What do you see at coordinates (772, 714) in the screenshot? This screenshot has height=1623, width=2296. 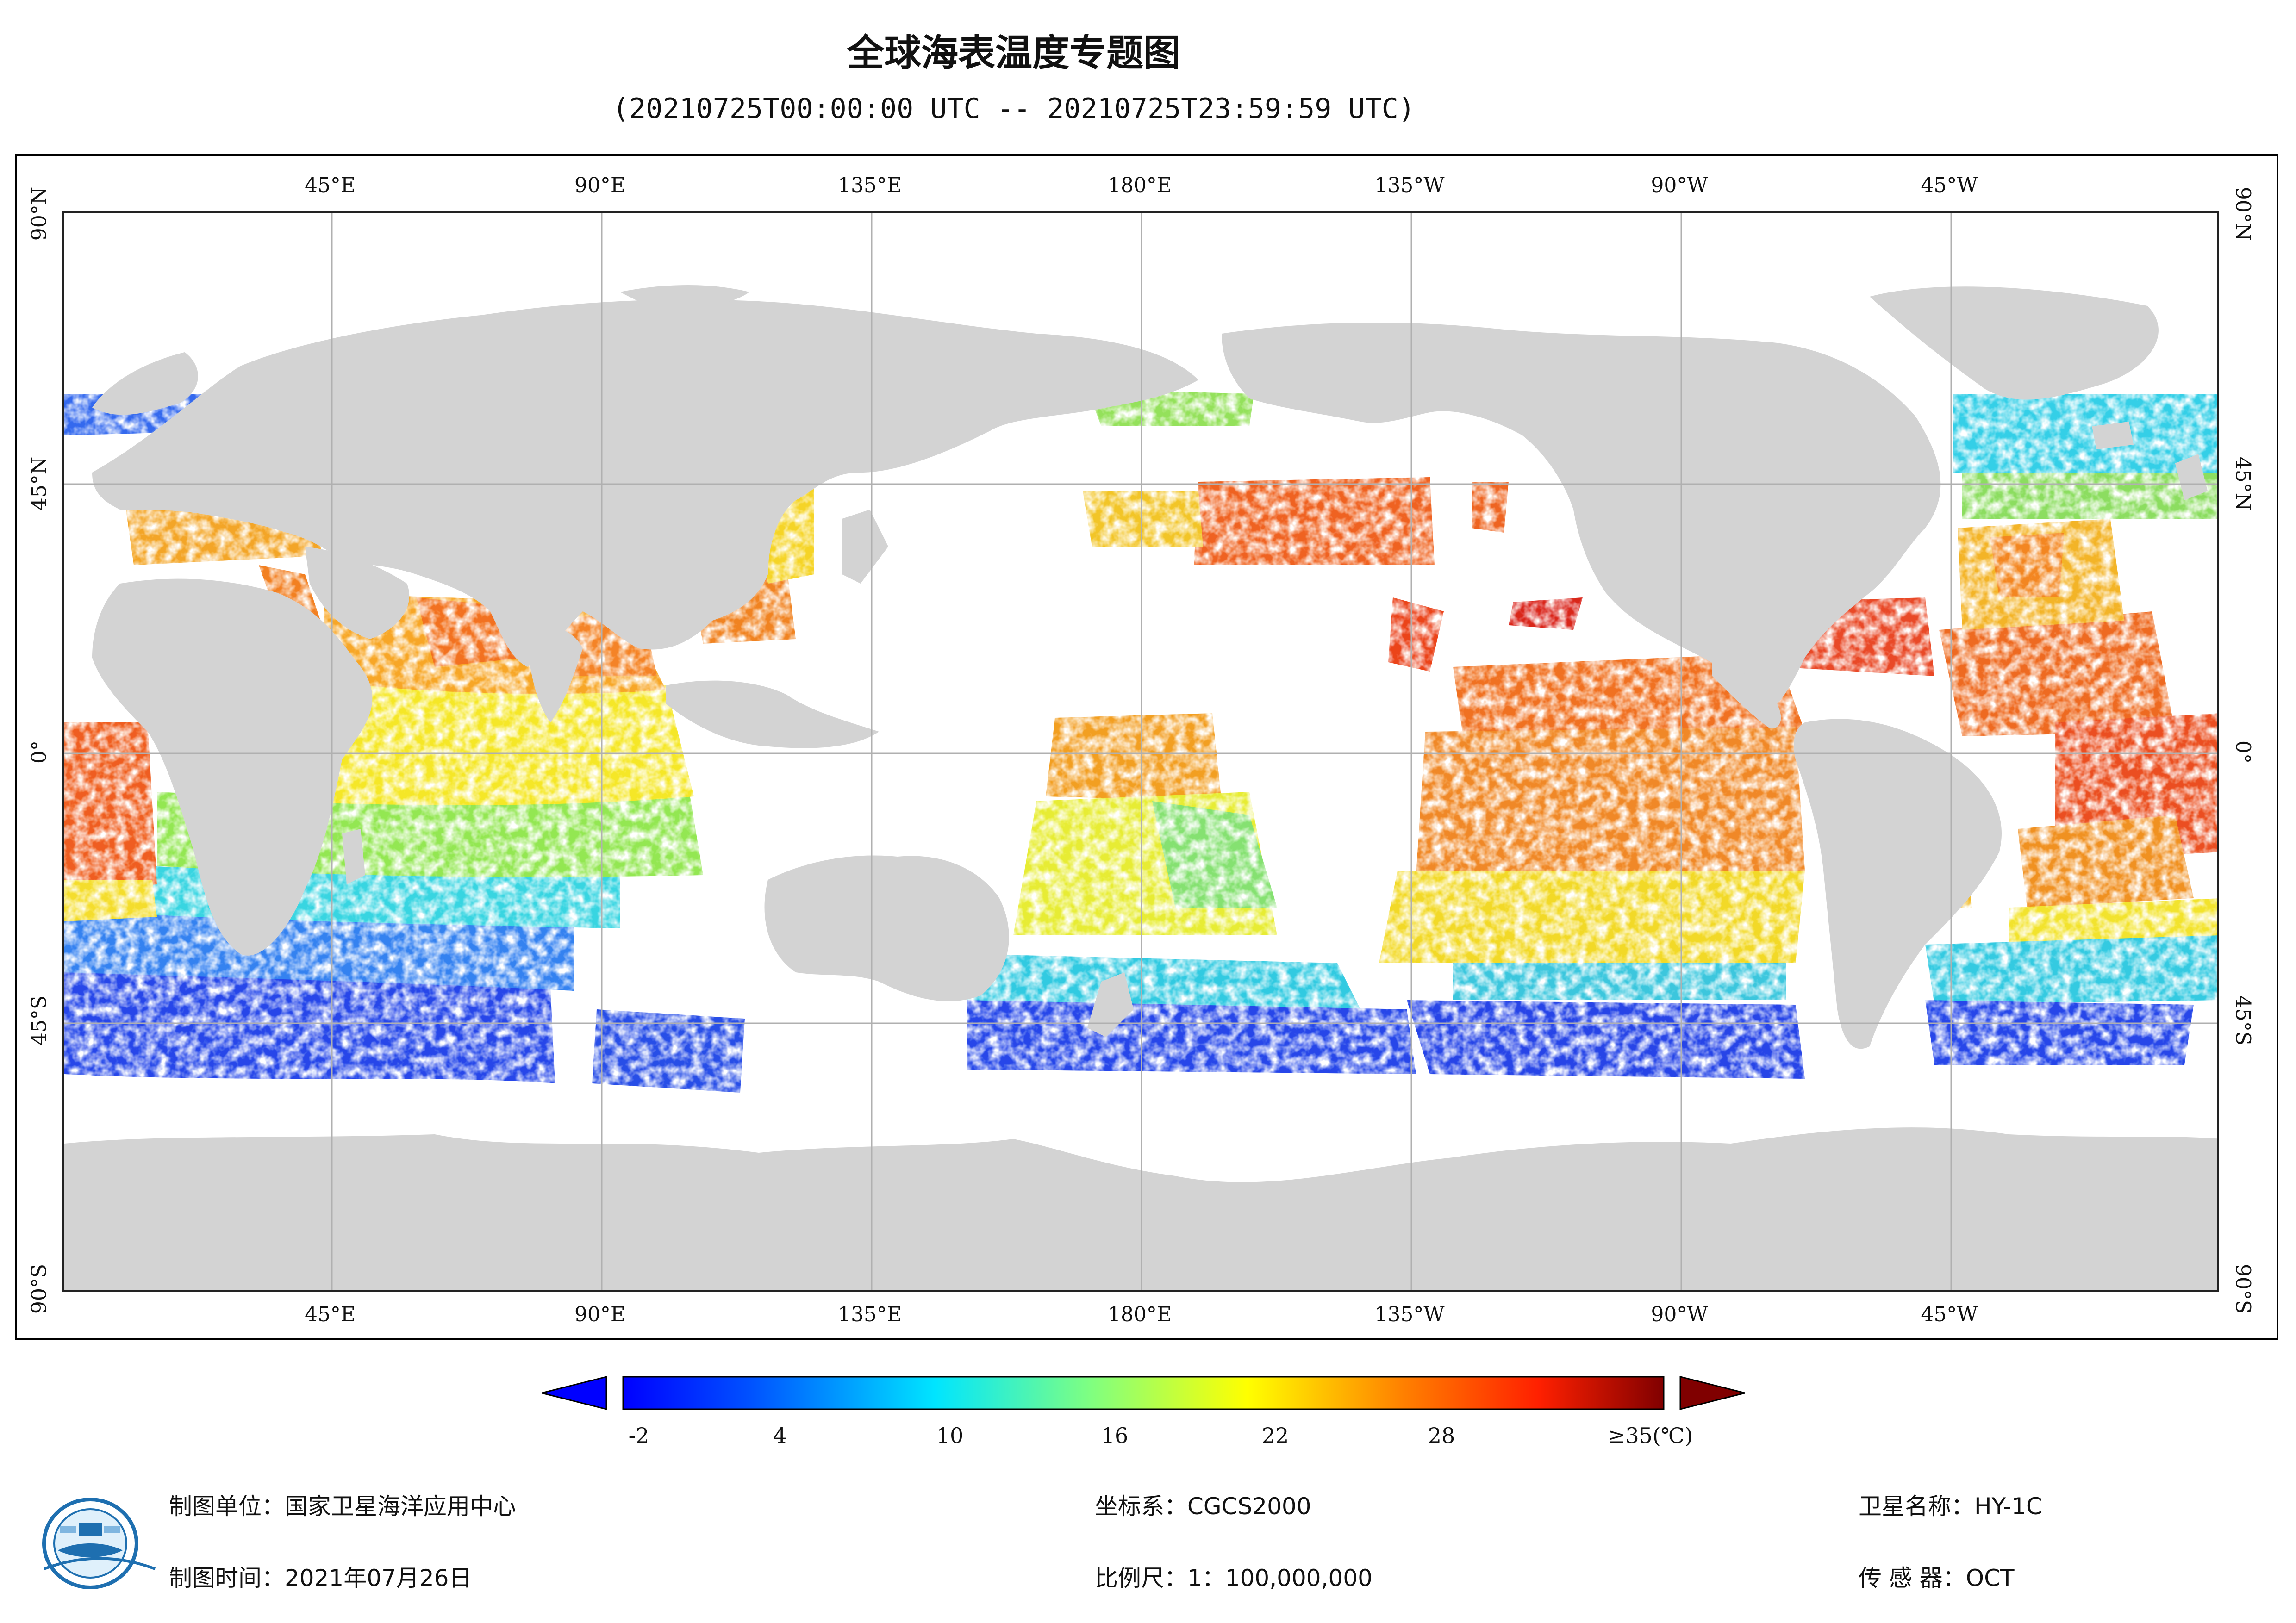 I see `land-se-asia-islands` at bounding box center [772, 714].